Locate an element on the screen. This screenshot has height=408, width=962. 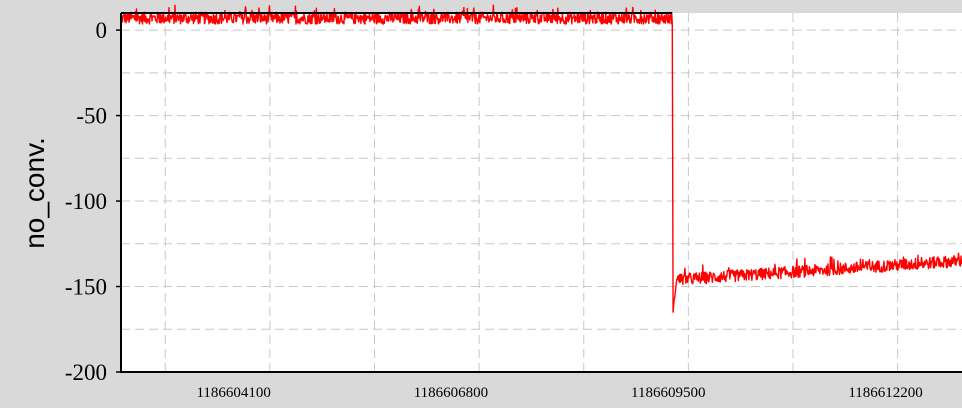
x-tick-label: 1186606800 is located at coordinates (451, 393).